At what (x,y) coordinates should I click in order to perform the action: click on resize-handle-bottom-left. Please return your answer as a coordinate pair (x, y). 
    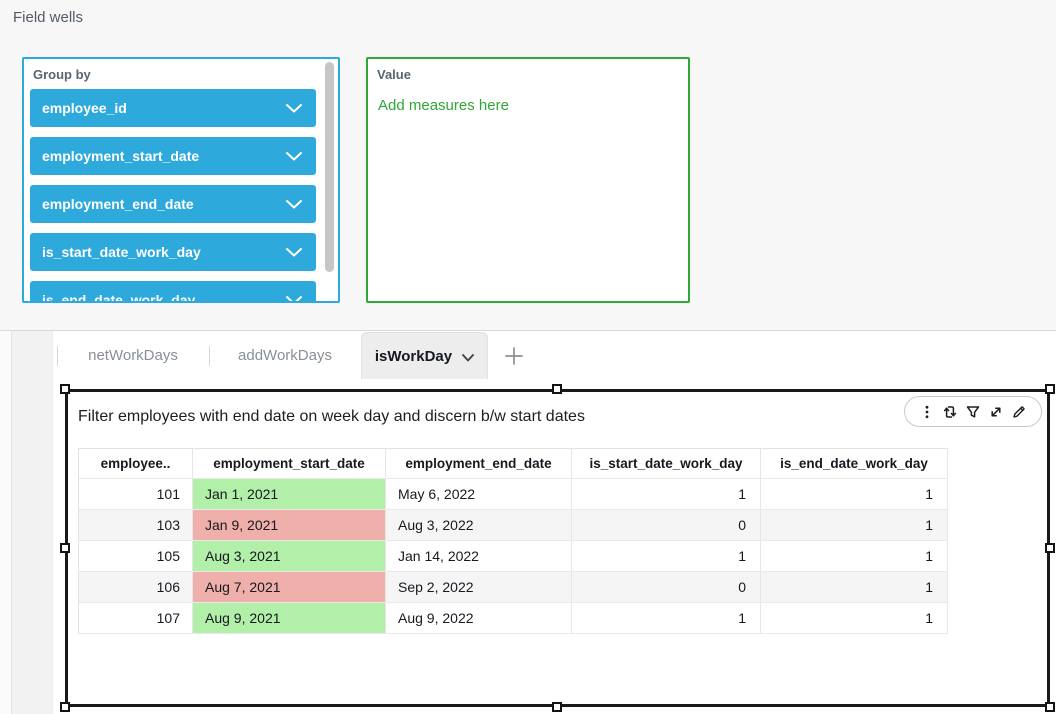
    Looking at the image, I should click on (65, 707).